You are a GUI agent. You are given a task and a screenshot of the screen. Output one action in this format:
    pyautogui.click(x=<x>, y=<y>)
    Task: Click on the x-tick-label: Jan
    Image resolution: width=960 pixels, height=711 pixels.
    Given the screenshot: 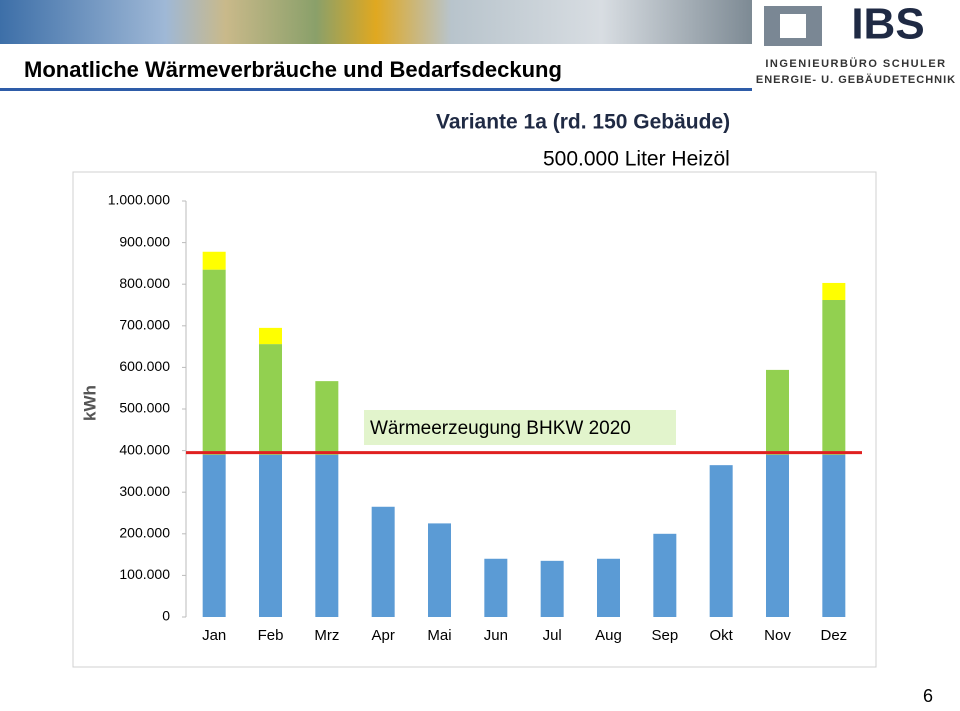 What is the action you would take?
    pyautogui.click(x=214, y=635)
    